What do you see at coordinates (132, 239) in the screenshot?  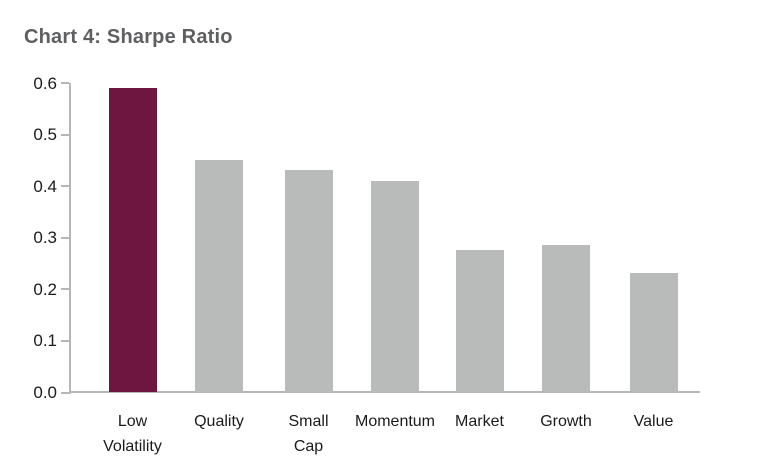 I see `bar-low-volatility` at bounding box center [132, 239].